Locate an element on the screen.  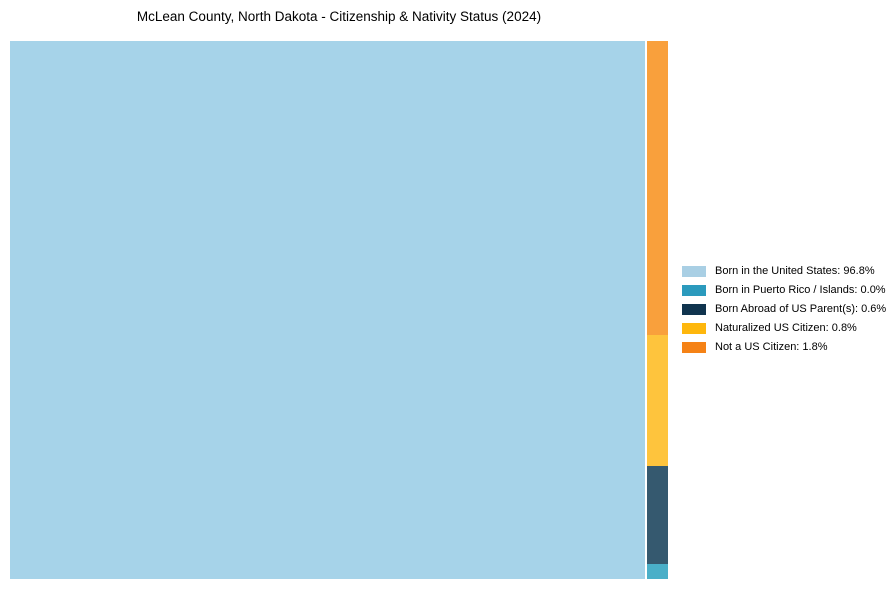
legend-swatch-born-in-the-united-states is located at coordinates (694, 271).